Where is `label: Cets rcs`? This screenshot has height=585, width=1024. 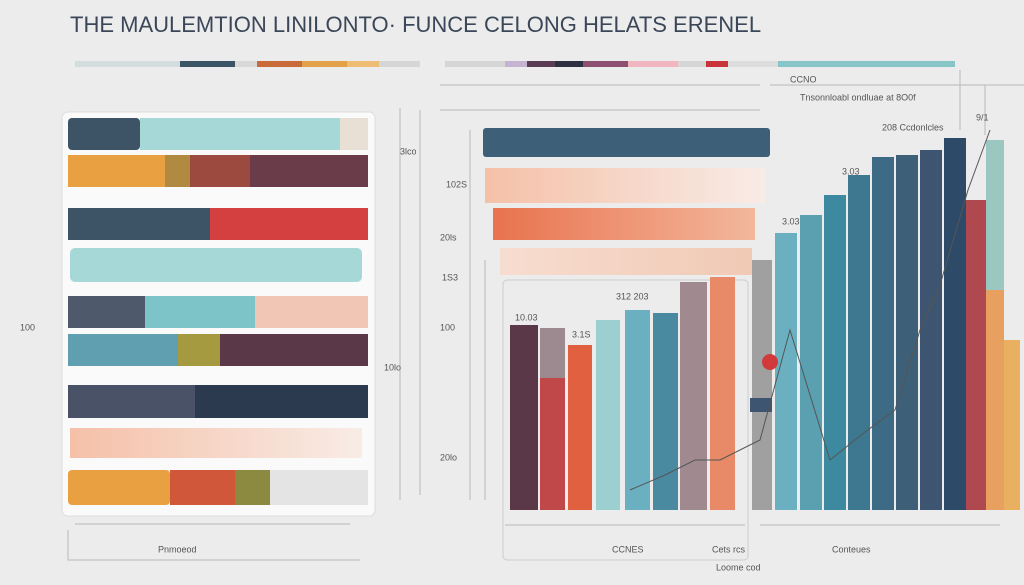
label: Cets rcs is located at coordinates (729, 549).